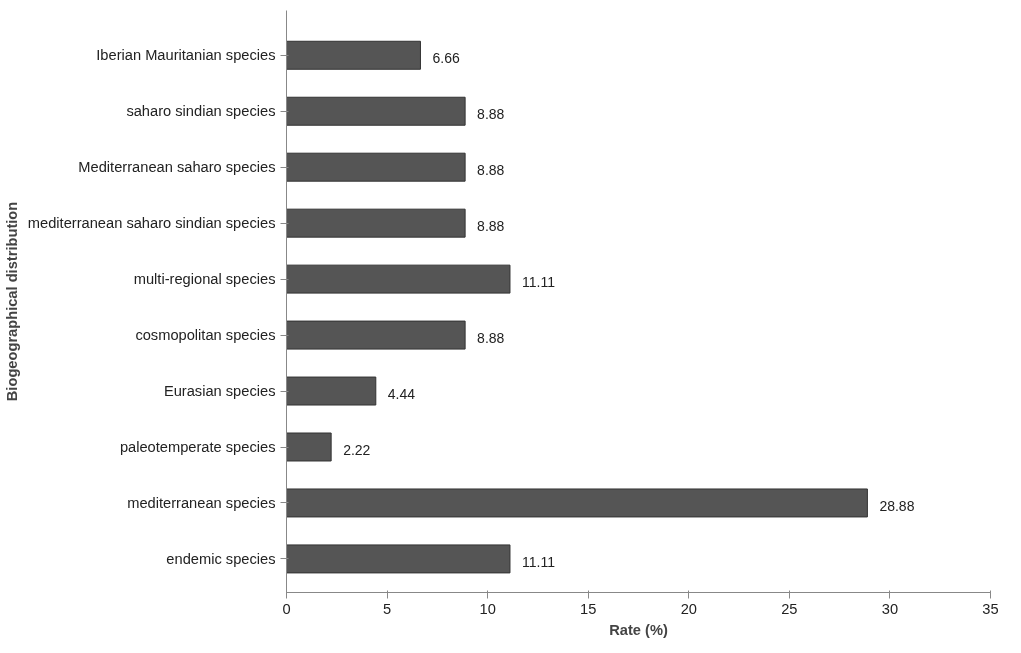 The width and height of the screenshot is (1021, 653). Describe the element at coordinates (186, 55) in the screenshot. I see `y-tick-label: Iberian Mauritanian species` at that location.